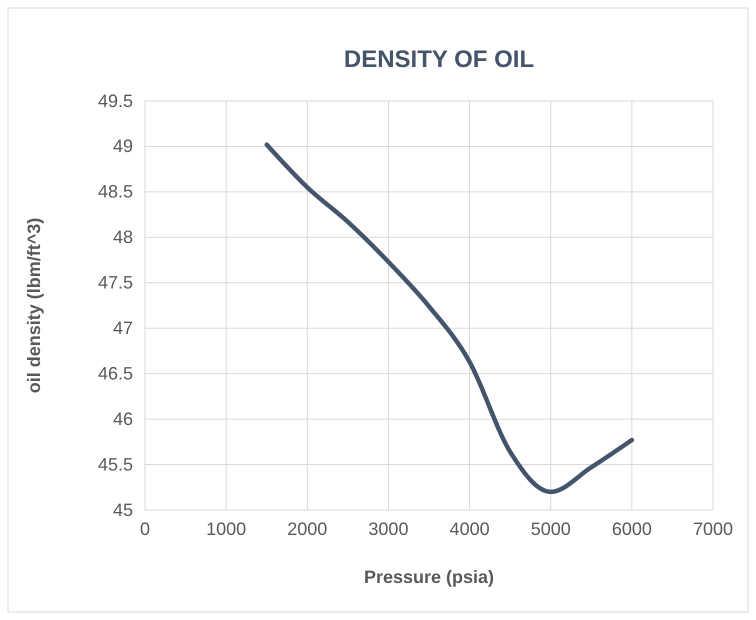  I want to click on y-tick-label: 48.5, so click(115, 192).